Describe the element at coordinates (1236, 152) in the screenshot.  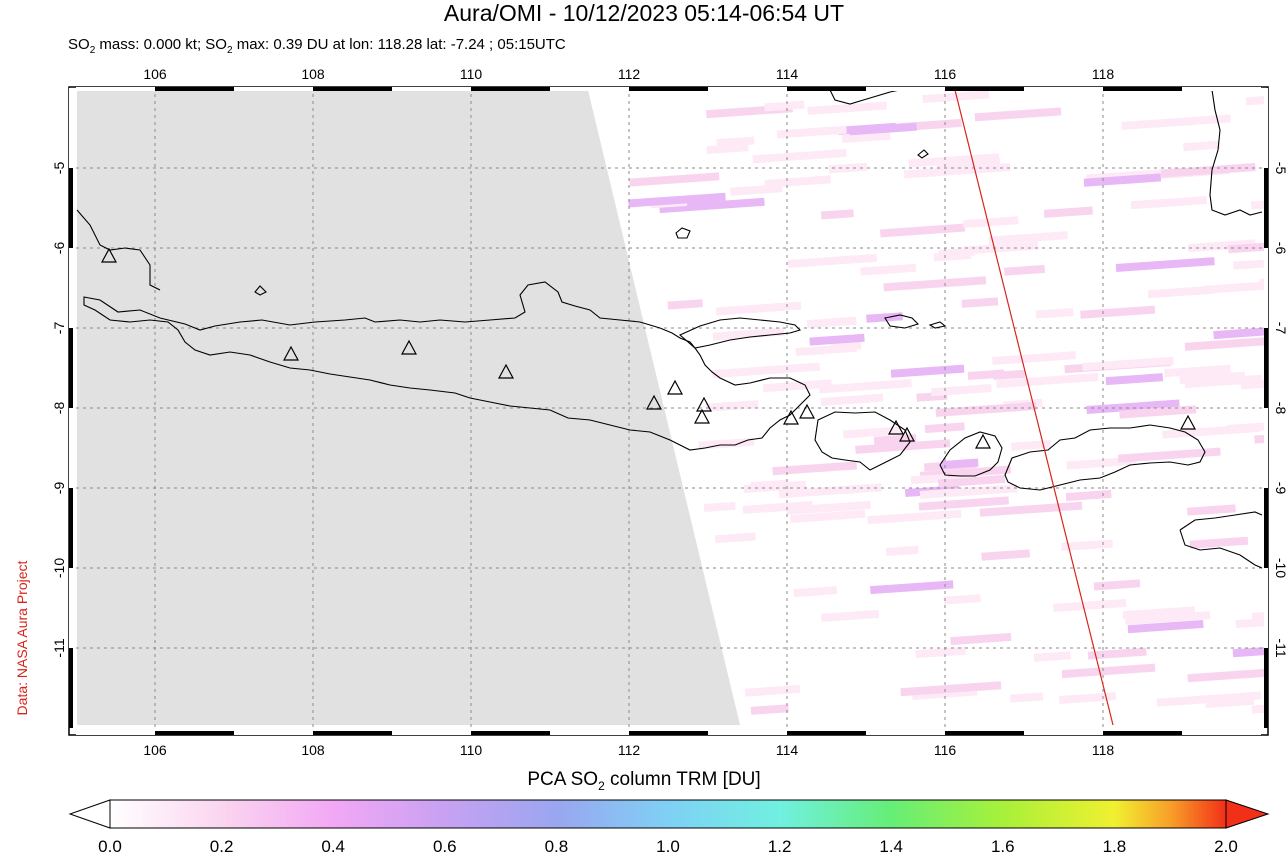
I see `sulawesi-coastline` at that location.